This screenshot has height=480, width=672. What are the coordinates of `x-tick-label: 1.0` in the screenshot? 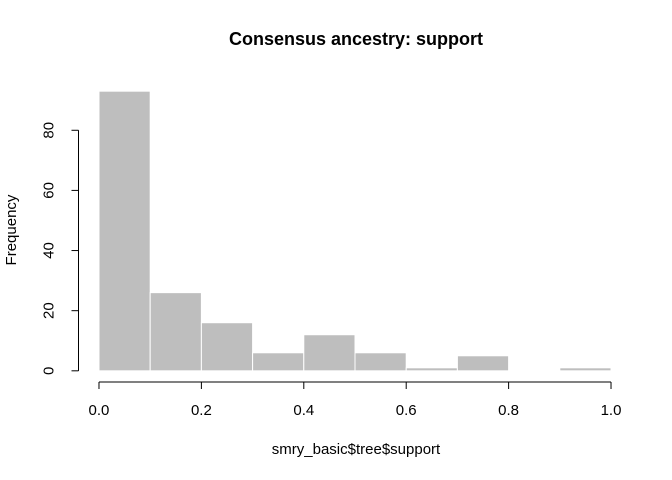 It's located at (611, 410).